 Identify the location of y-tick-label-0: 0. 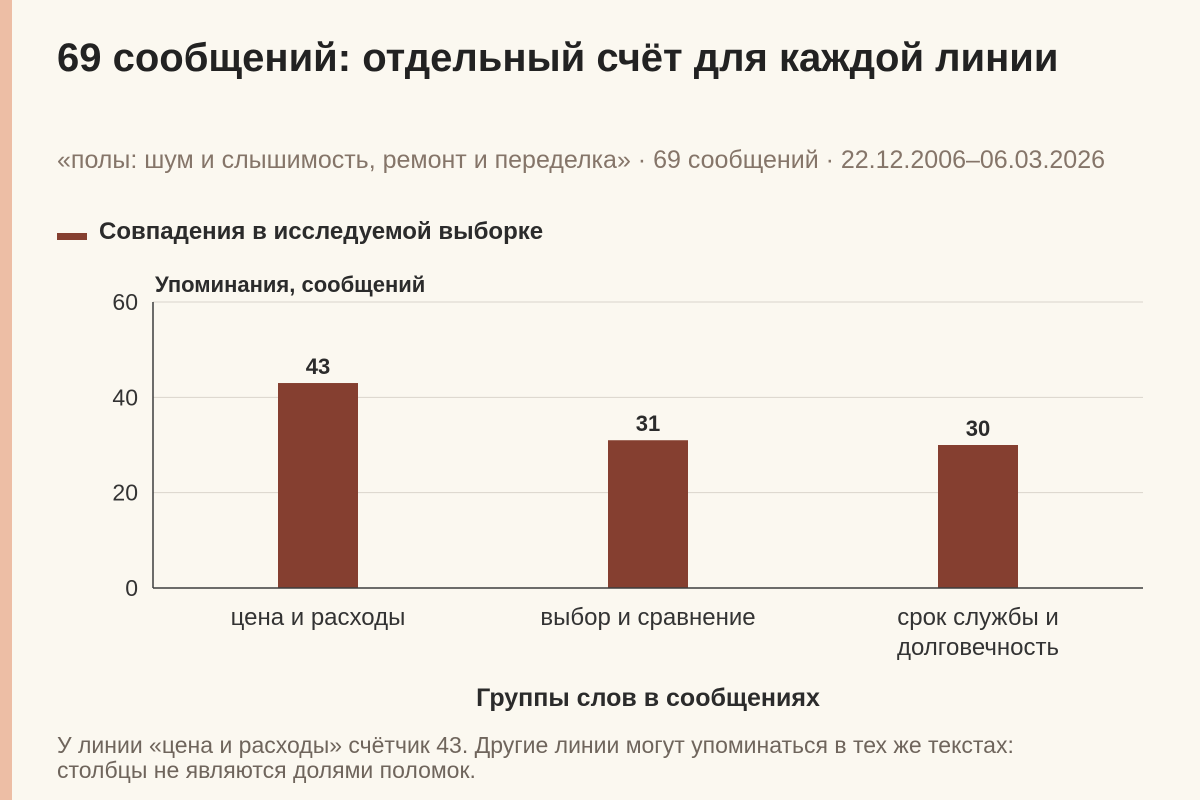
(131, 588).